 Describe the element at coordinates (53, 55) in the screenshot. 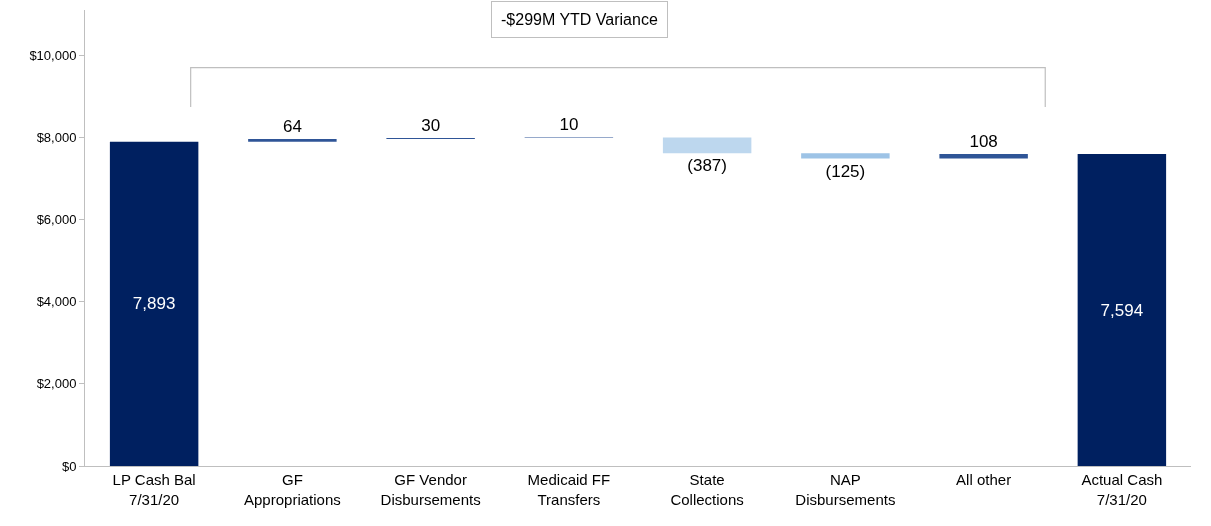

I see `y-tick-label: $10,000` at that location.